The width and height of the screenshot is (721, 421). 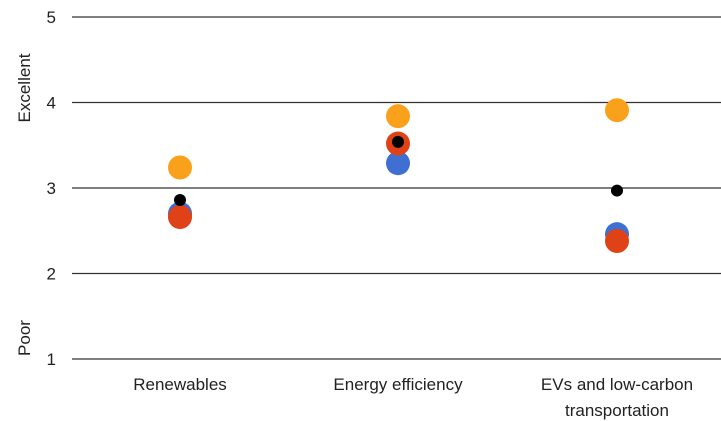 What do you see at coordinates (51, 274) in the screenshot?
I see `y-tick-label: 2` at bounding box center [51, 274].